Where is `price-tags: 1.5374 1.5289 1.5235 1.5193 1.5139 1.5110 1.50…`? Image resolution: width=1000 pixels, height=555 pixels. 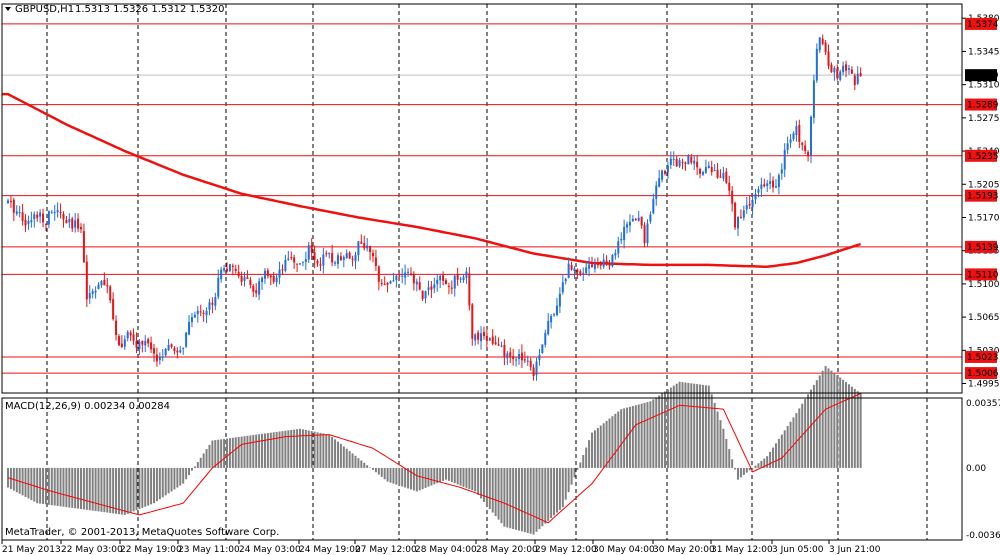 price-tags: 1.5374 1.5289 1.5235 1.5193 1.5139 1.5110 1.50… is located at coordinates (982, 198).